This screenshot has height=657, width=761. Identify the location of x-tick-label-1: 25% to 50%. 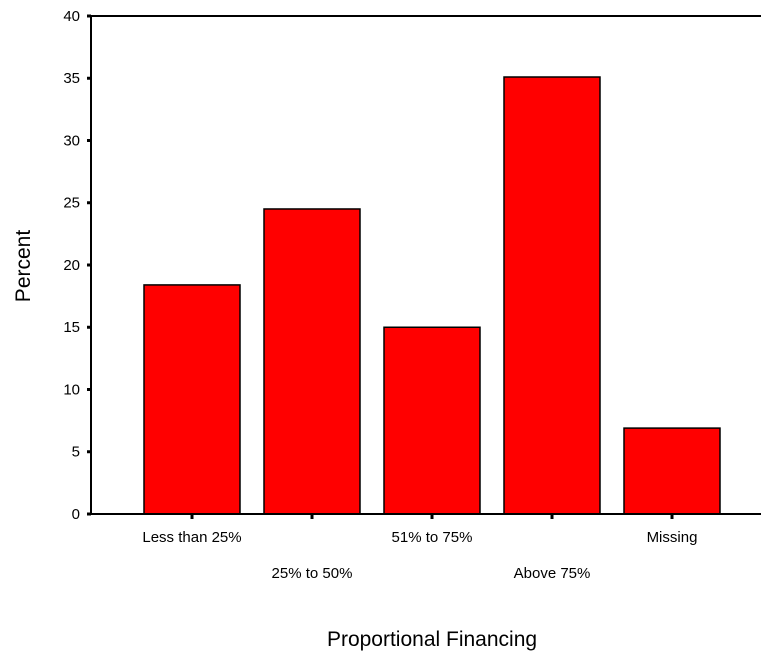
(312, 573).